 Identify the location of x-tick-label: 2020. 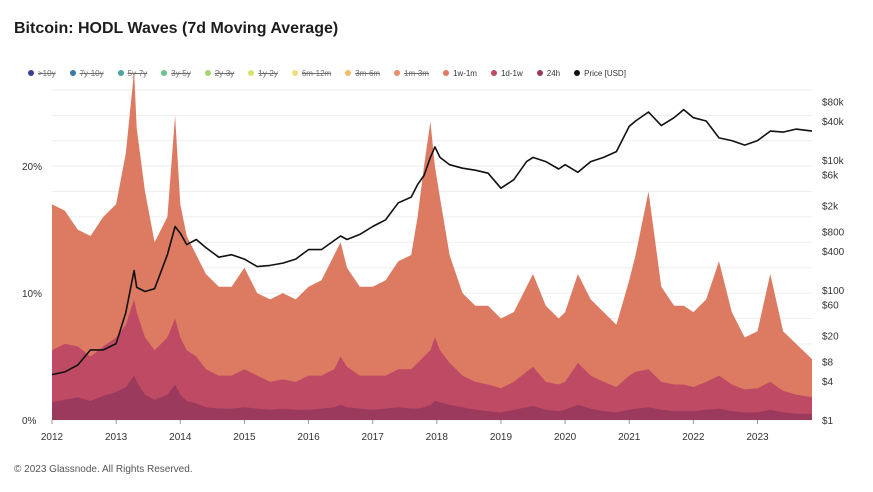
(565, 437).